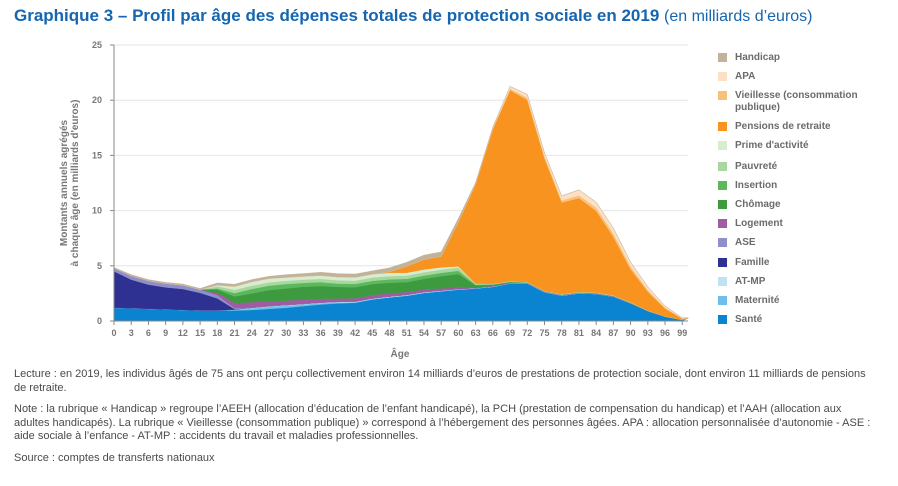  I want to click on legend-label: Santé, so click(749, 319).